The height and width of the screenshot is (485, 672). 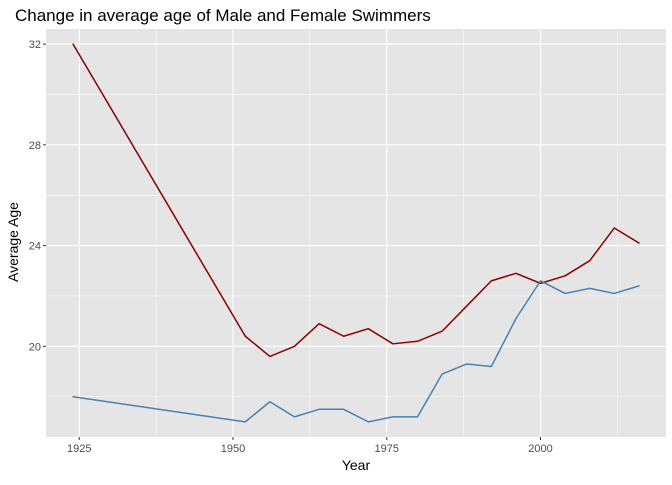 I want to click on x-tick-label: 1950, so click(x=233, y=449).